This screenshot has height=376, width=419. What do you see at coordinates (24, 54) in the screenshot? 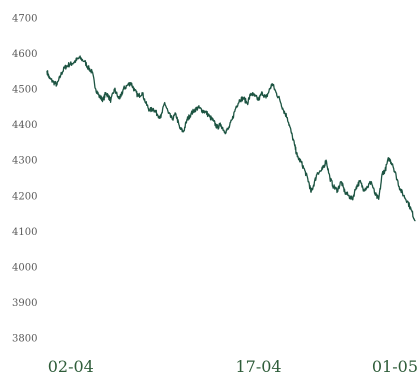
I see `y-tick-label: 4600` at bounding box center [24, 54].